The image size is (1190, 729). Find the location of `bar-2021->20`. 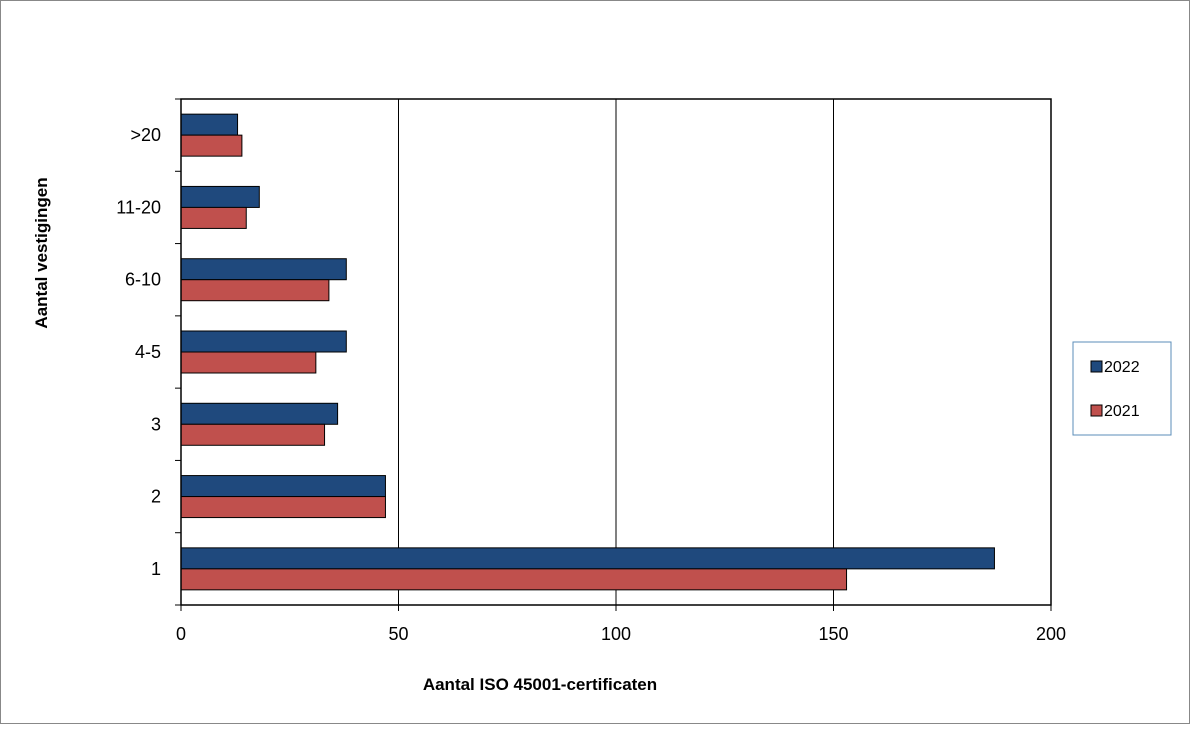

bar-2021->20 is located at coordinates (211, 145).